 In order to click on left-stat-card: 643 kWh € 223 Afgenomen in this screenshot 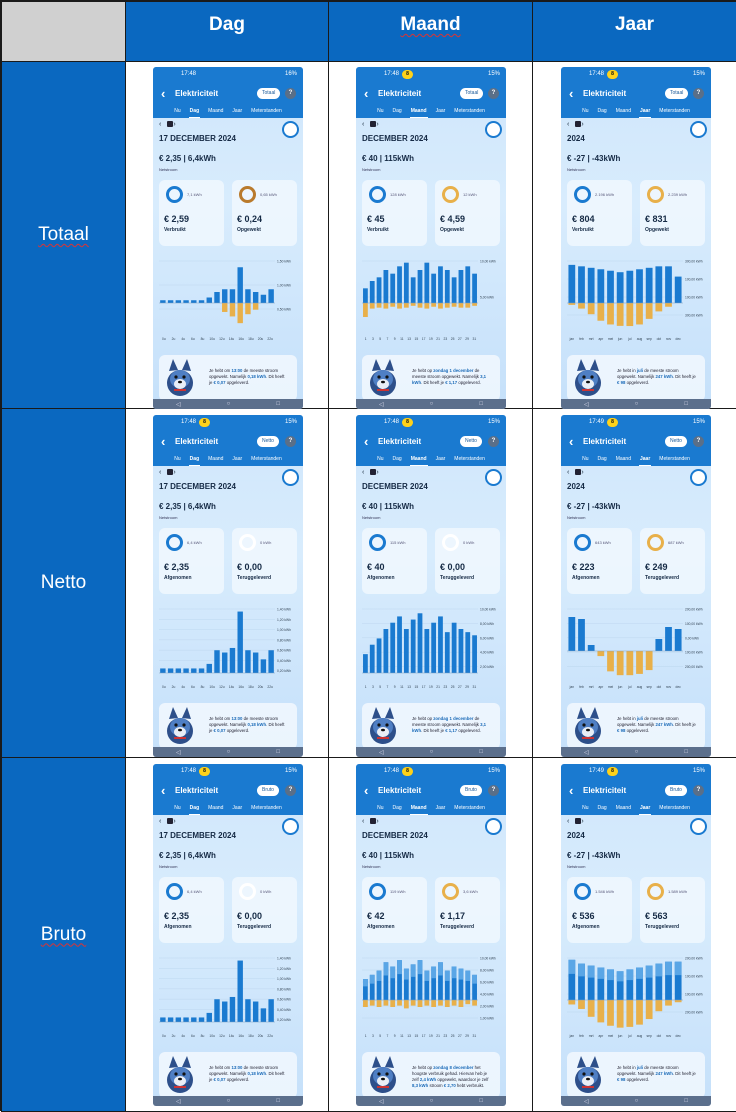, I will do `click(599, 561)`.